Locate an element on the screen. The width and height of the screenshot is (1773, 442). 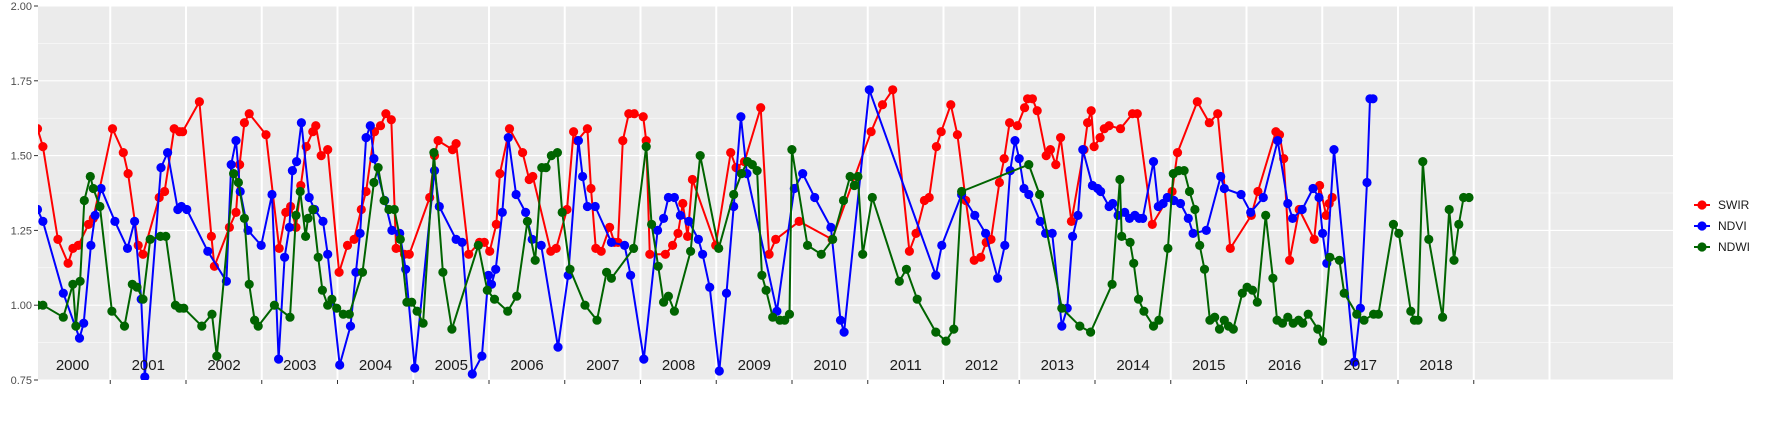
year-label: 2010 is located at coordinates (829, 365).